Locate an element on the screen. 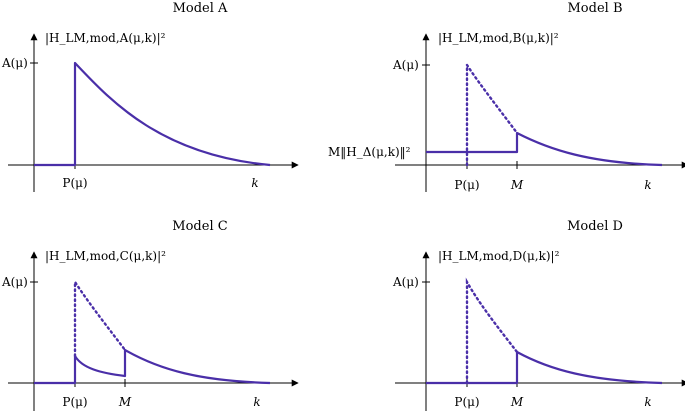 The image size is (685, 413). panel-c-dotted-envelope is located at coordinates (100, 317).